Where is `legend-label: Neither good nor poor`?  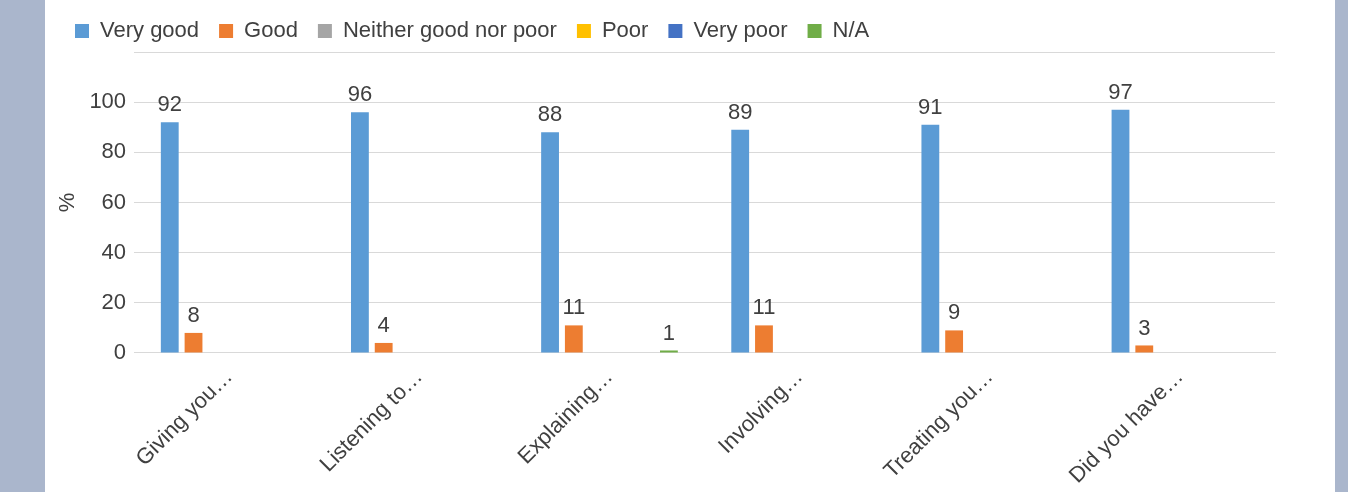 legend-label: Neither good nor poor is located at coordinates (449, 30).